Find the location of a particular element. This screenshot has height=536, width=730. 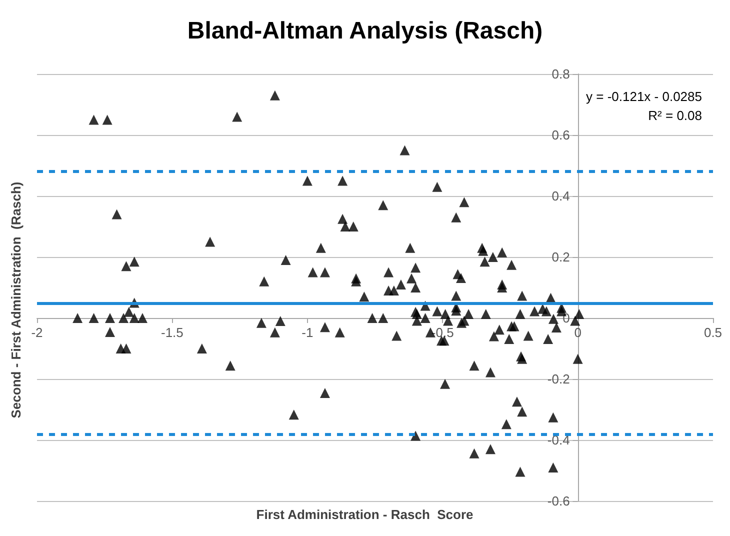

annotation: R² = 0.08 is located at coordinates (675, 115).